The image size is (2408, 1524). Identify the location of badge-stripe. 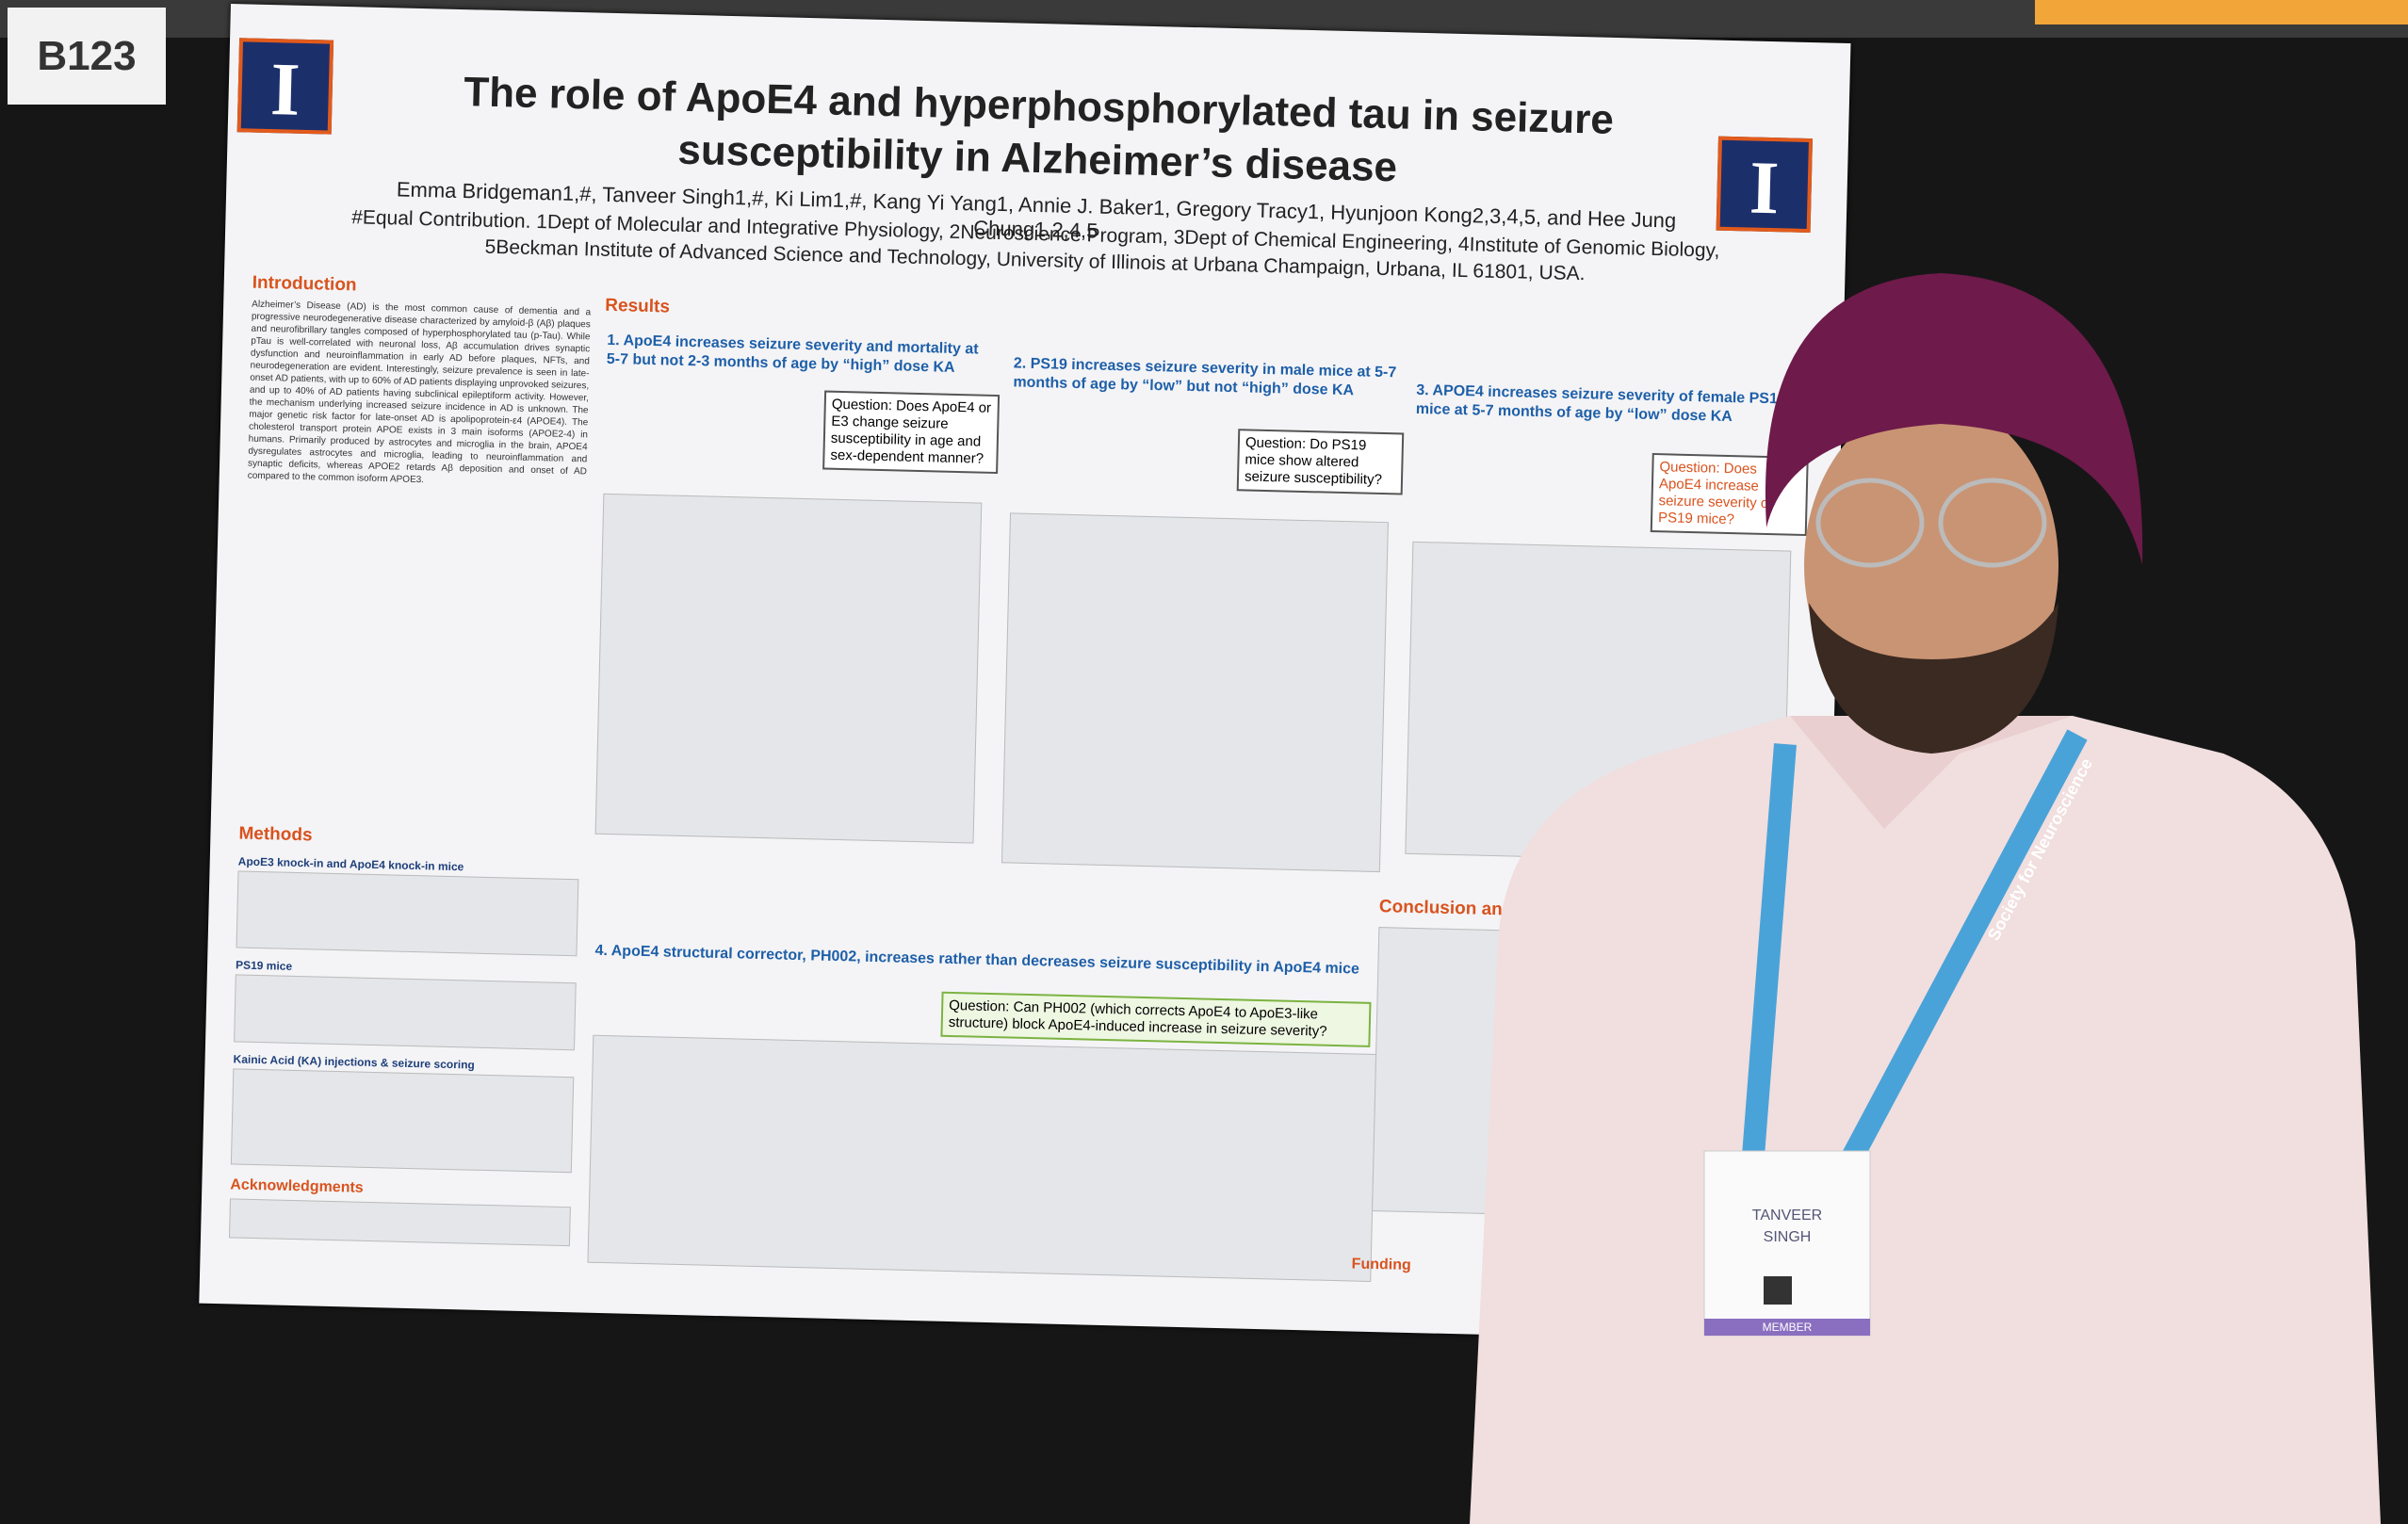
(1787, 1327).